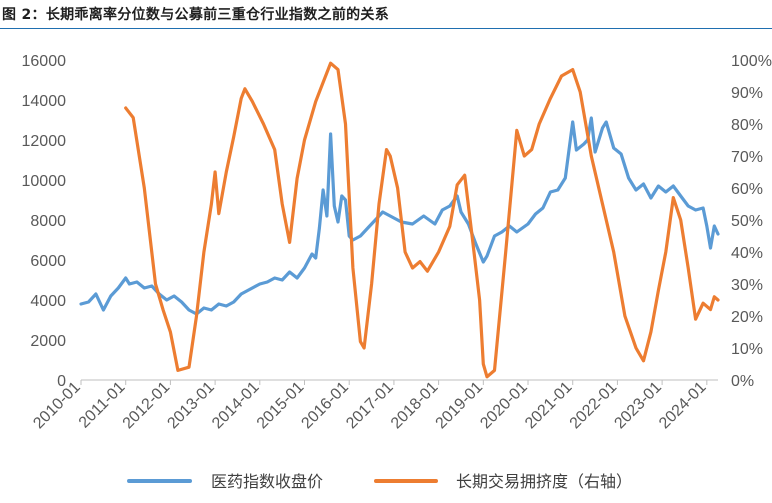 This screenshot has width=772, height=503. I want to click on x-tick-label: 2024-01, so click(683, 406).